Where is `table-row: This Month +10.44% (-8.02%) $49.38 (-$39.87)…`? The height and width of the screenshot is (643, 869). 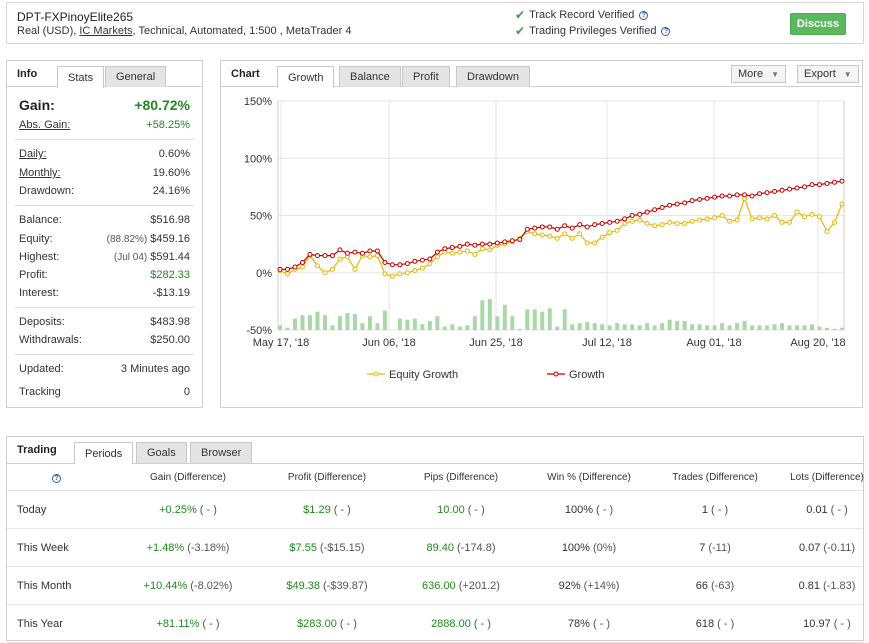
table-row: This Month +10.44% (-8.02%) $49.38 (-$39.87)… is located at coordinates (435, 586).